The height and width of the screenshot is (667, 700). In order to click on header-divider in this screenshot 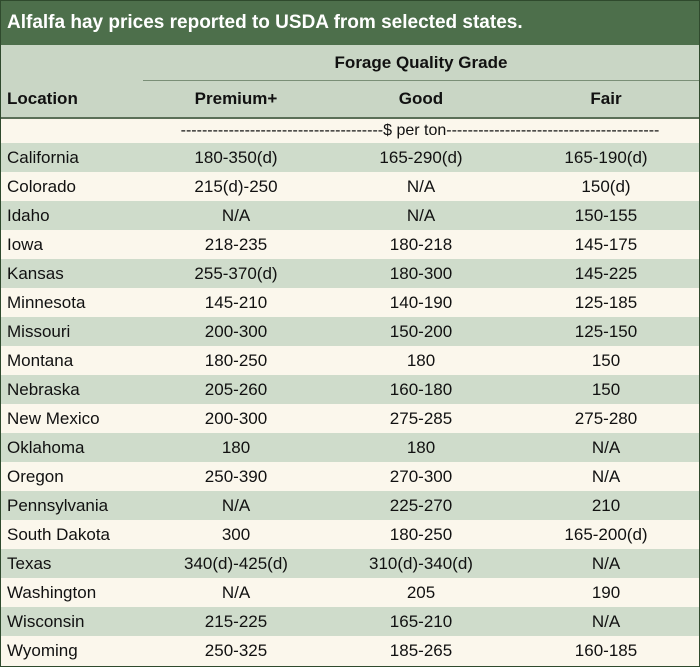, I will do `click(421, 80)`.